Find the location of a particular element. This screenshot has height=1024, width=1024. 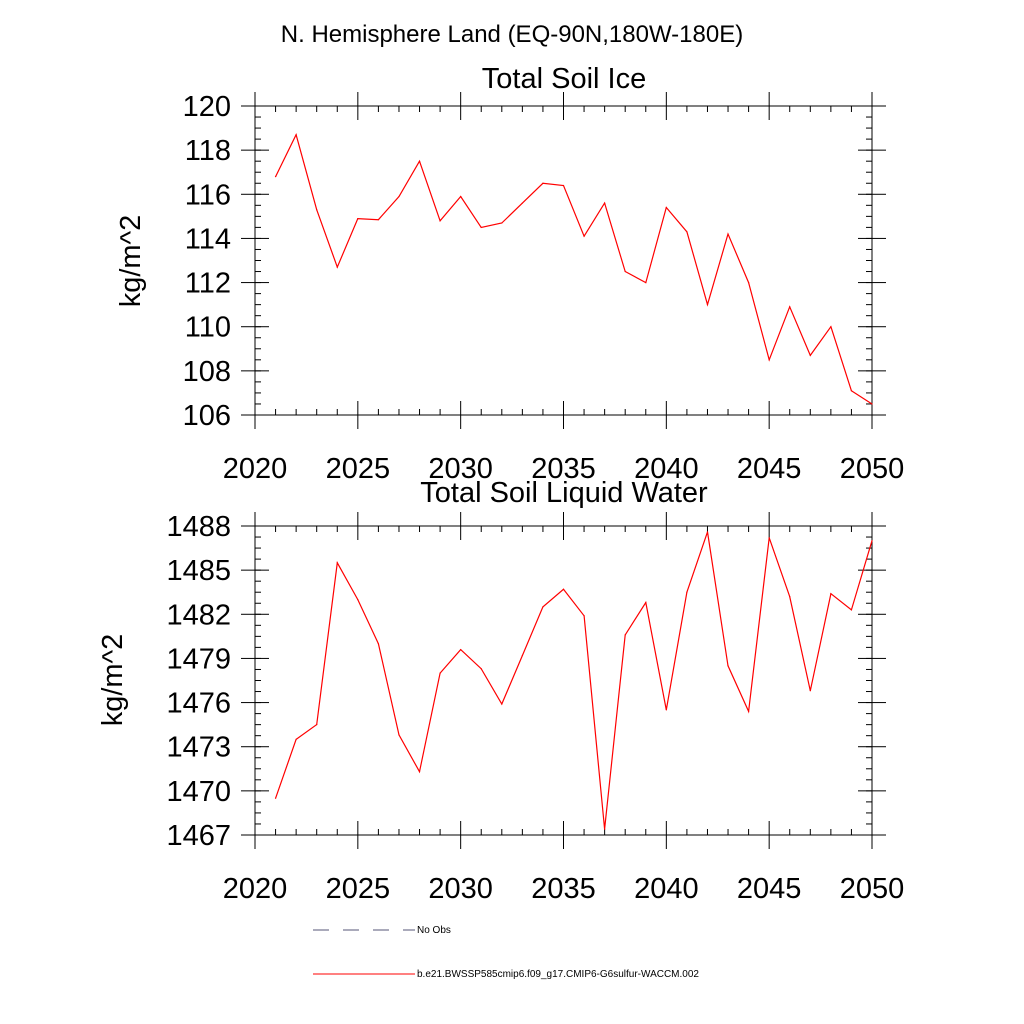

soil-liquid-water-title: Total Soil Liquid Water is located at coordinates (564, 493).